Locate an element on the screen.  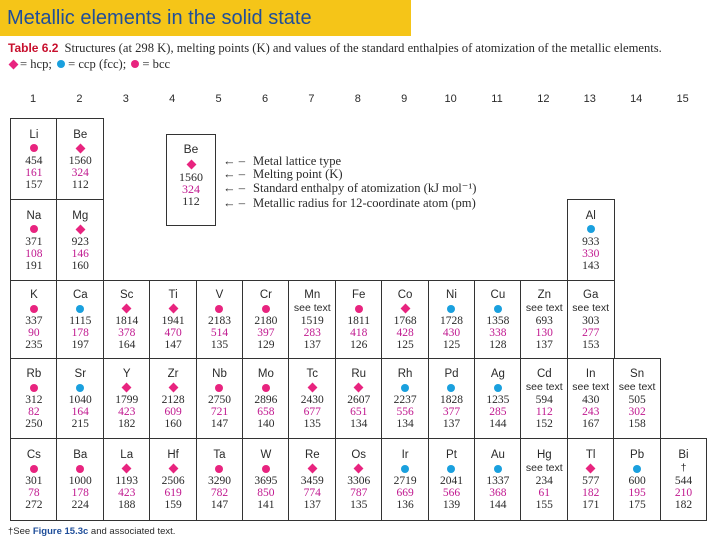
element-cell-au: Au 1337 368 144 is located at coordinates (498, 480).